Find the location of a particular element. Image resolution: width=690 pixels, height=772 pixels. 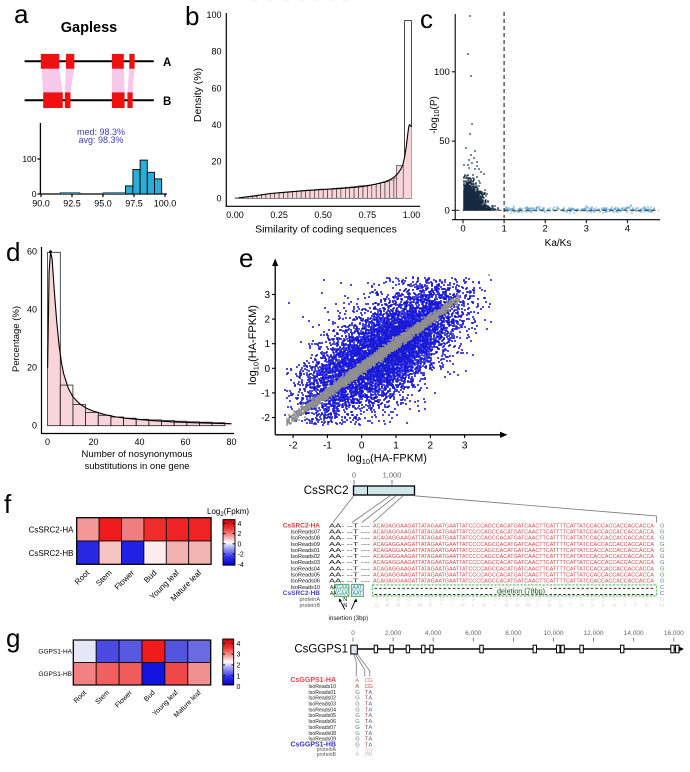

svg-text: I is located at coordinates (408, 606).